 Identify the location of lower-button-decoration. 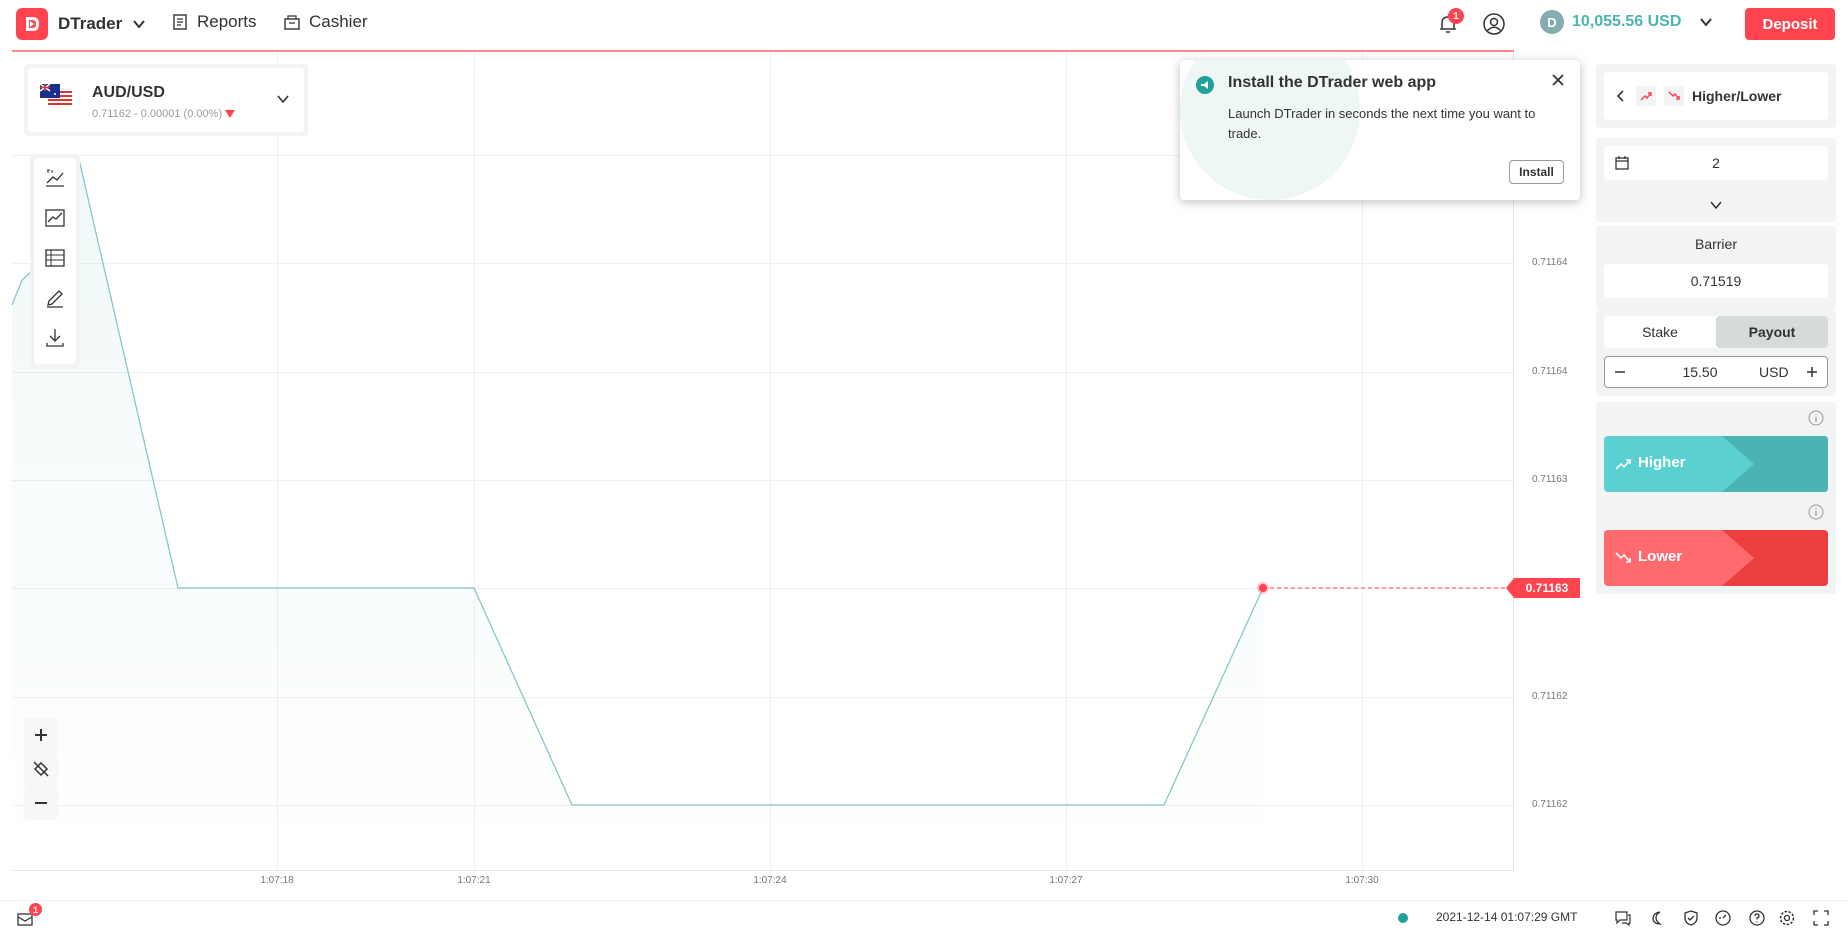
(1775, 558).